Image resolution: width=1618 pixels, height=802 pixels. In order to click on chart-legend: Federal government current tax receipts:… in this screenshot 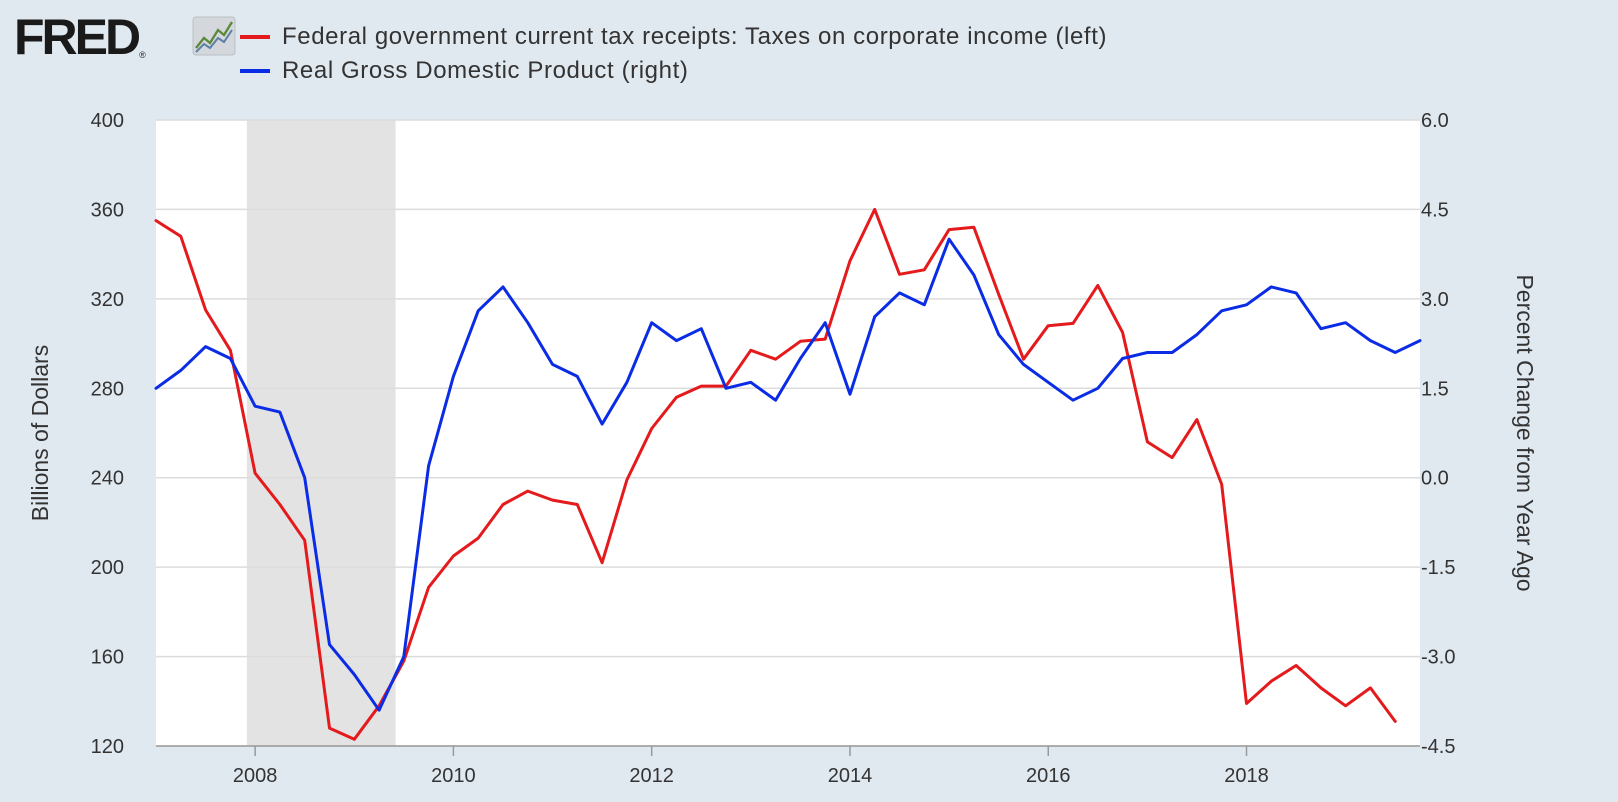, I will do `click(673, 54)`.